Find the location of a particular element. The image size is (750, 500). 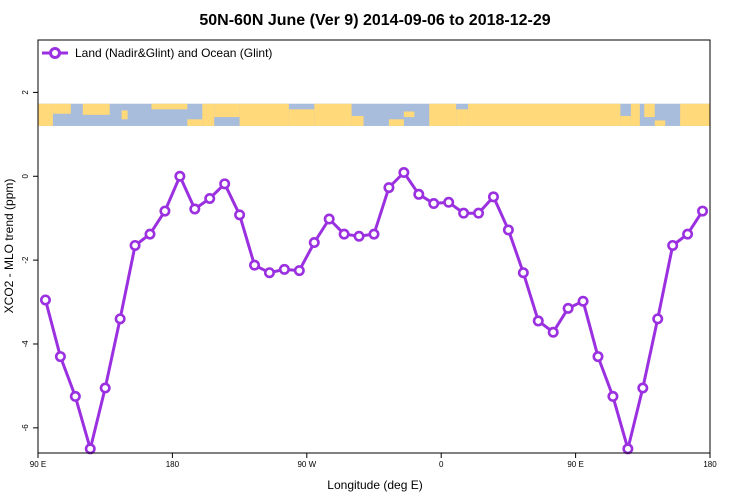

y-tick-label: 0 is located at coordinates (25, 175).